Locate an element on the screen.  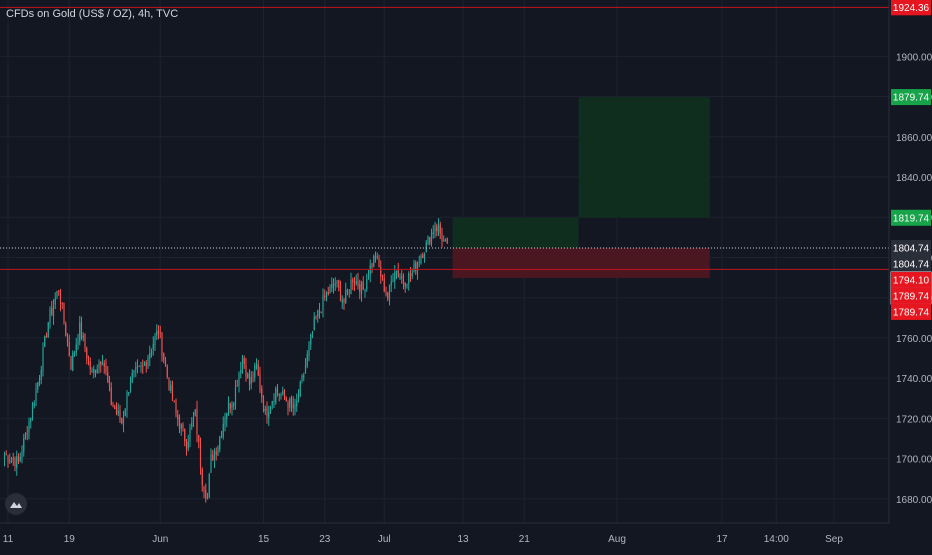
tradingview-logo-icon is located at coordinates (16, 504).